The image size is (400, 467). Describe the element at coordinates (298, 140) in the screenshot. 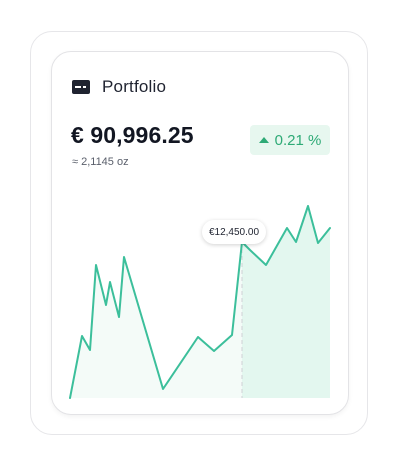

I see `change-percent: 0.21 %` at that location.